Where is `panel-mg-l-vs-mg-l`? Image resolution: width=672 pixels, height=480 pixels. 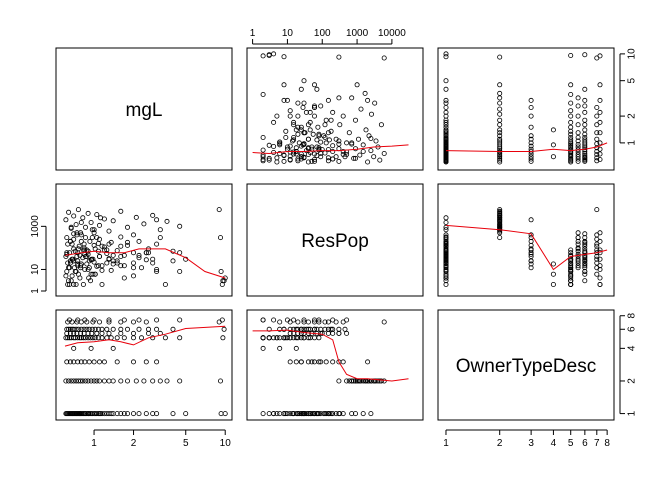 panel-mg-l-vs-mg-l is located at coordinates (144, 109).